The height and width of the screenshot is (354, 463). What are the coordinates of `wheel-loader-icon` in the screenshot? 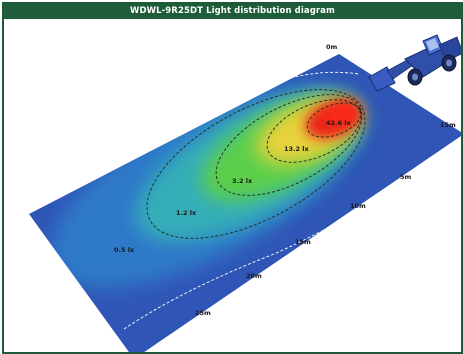 It's located at (414, 63).